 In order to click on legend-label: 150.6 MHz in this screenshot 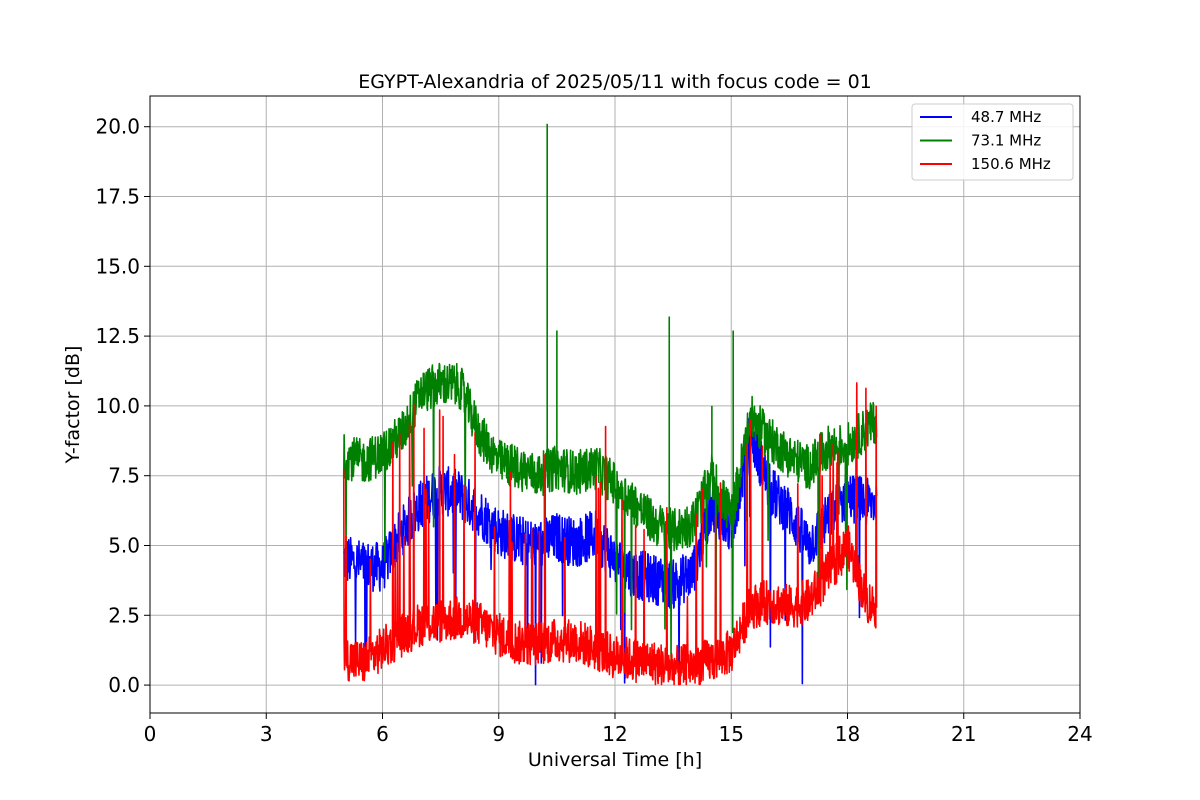, I will do `click(1011, 164)`.